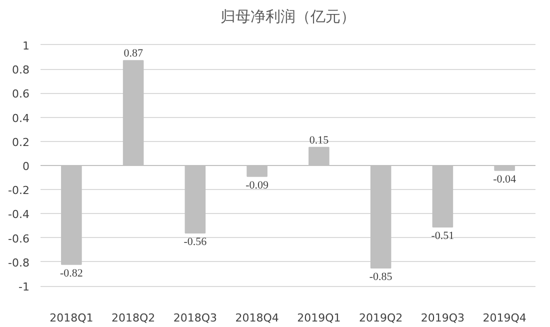  What do you see at coordinates (19, 239) in the screenshot?
I see `y-tick-label: -0.6` at bounding box center [19, 239].